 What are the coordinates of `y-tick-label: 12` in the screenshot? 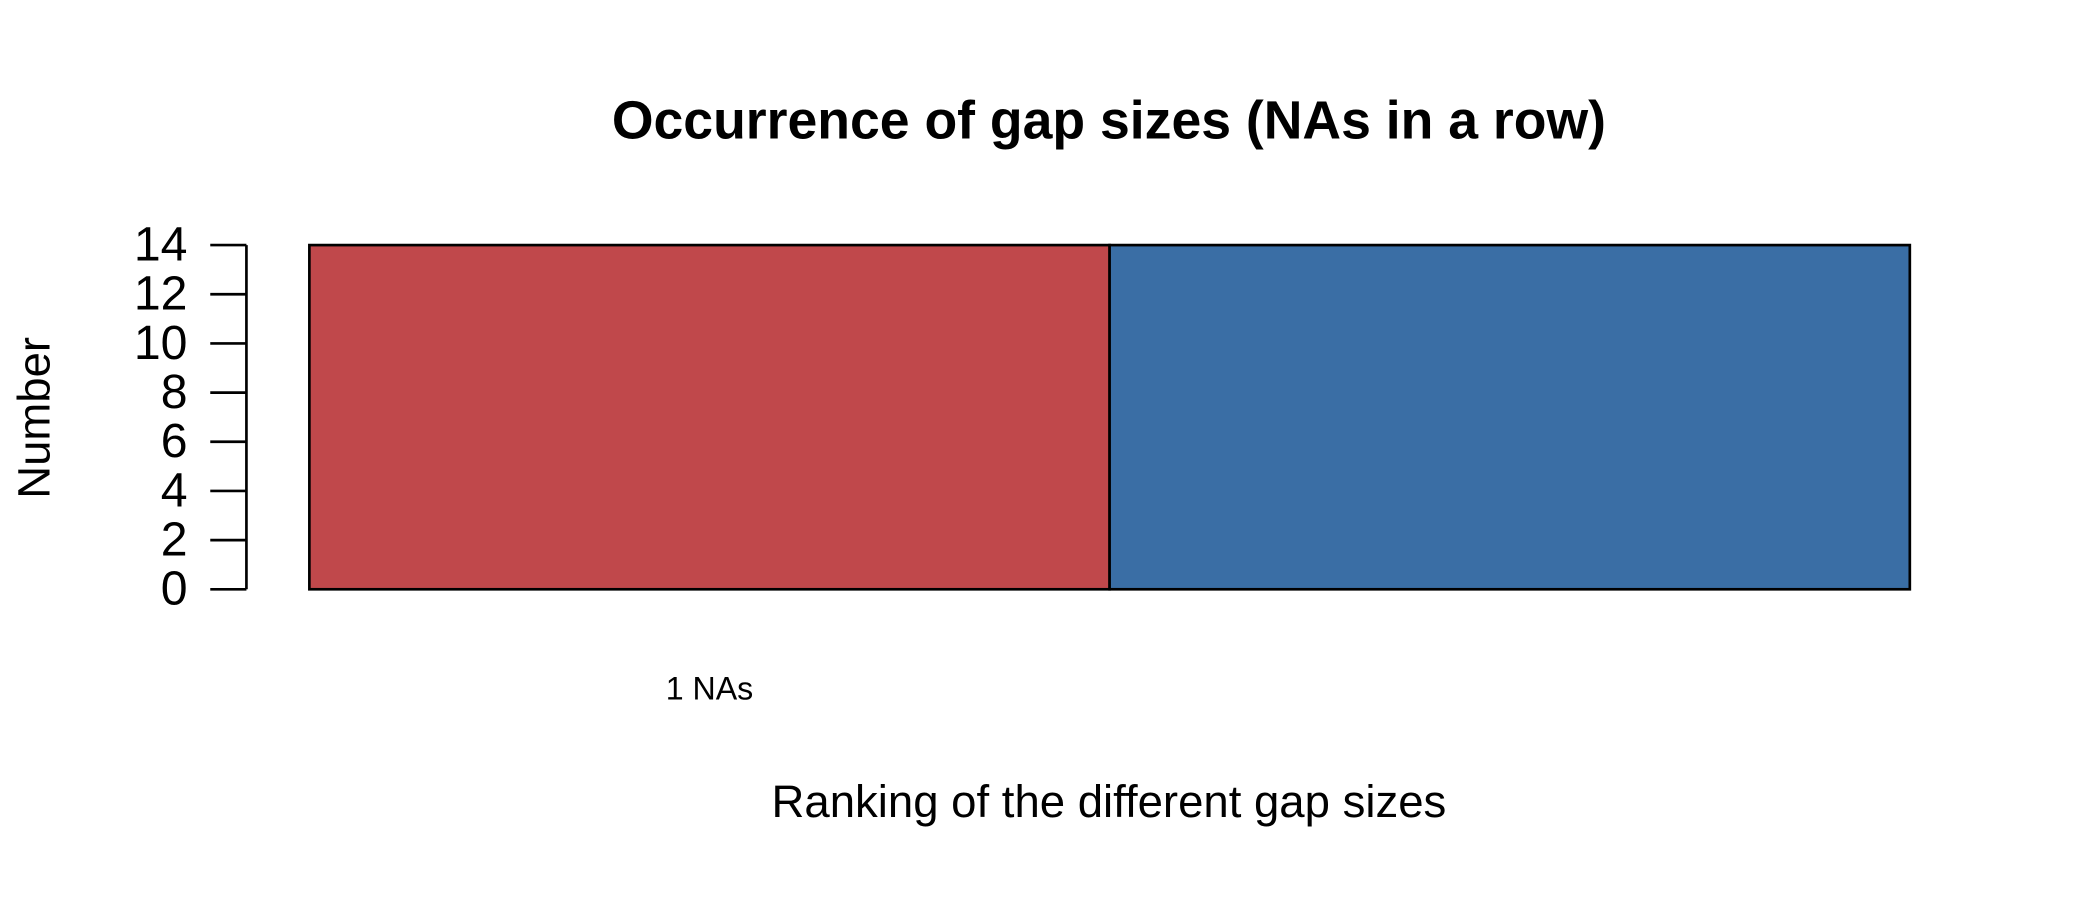 It's located at (161, 294).